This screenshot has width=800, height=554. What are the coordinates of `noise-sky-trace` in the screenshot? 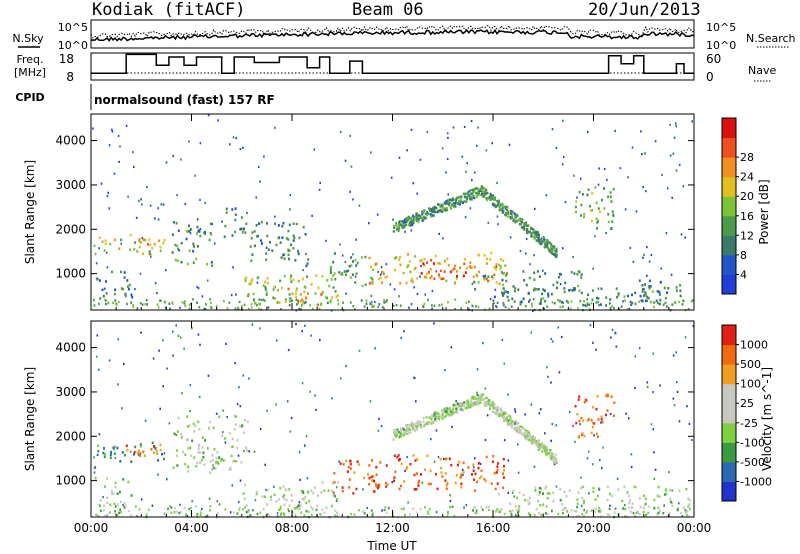 It's located at (392, 35).